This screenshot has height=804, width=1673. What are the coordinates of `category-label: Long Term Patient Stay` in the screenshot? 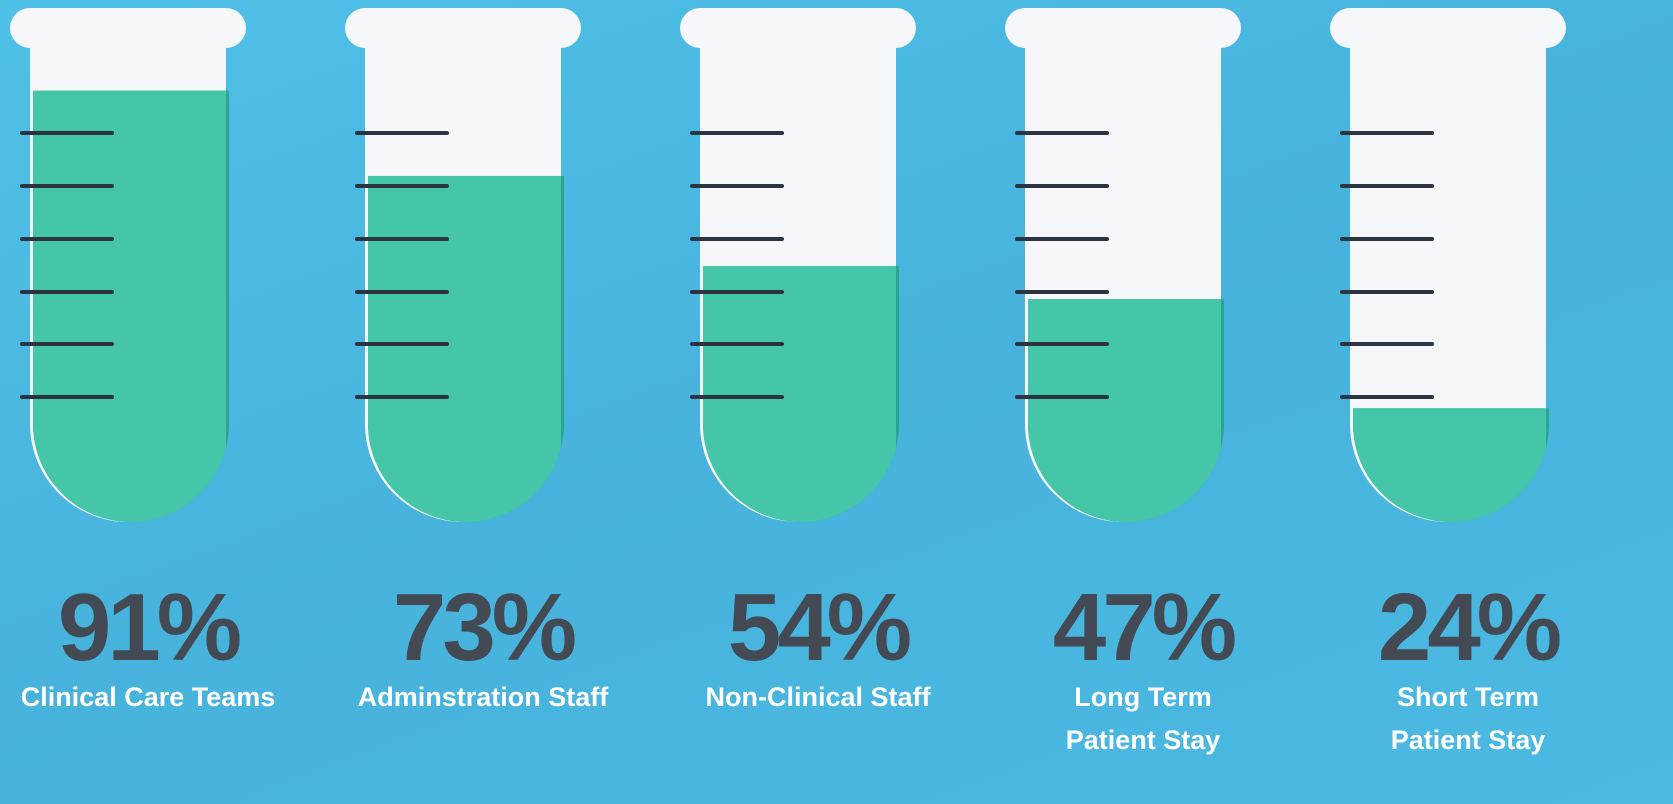 It's located at (1143, 718).